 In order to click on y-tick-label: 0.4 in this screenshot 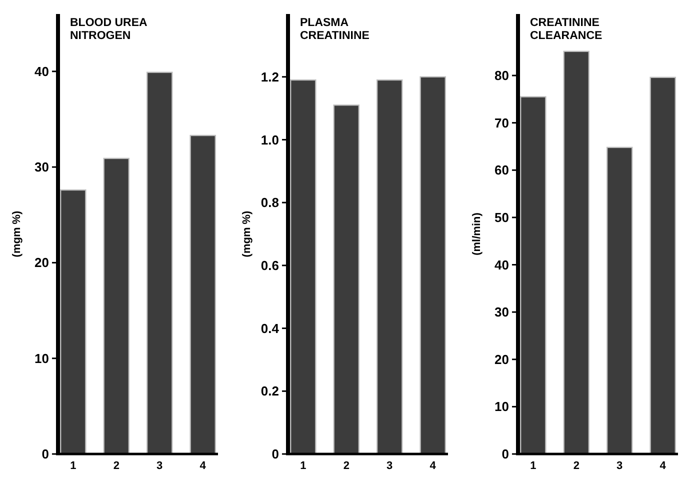, I will do `click(270, 328)`.